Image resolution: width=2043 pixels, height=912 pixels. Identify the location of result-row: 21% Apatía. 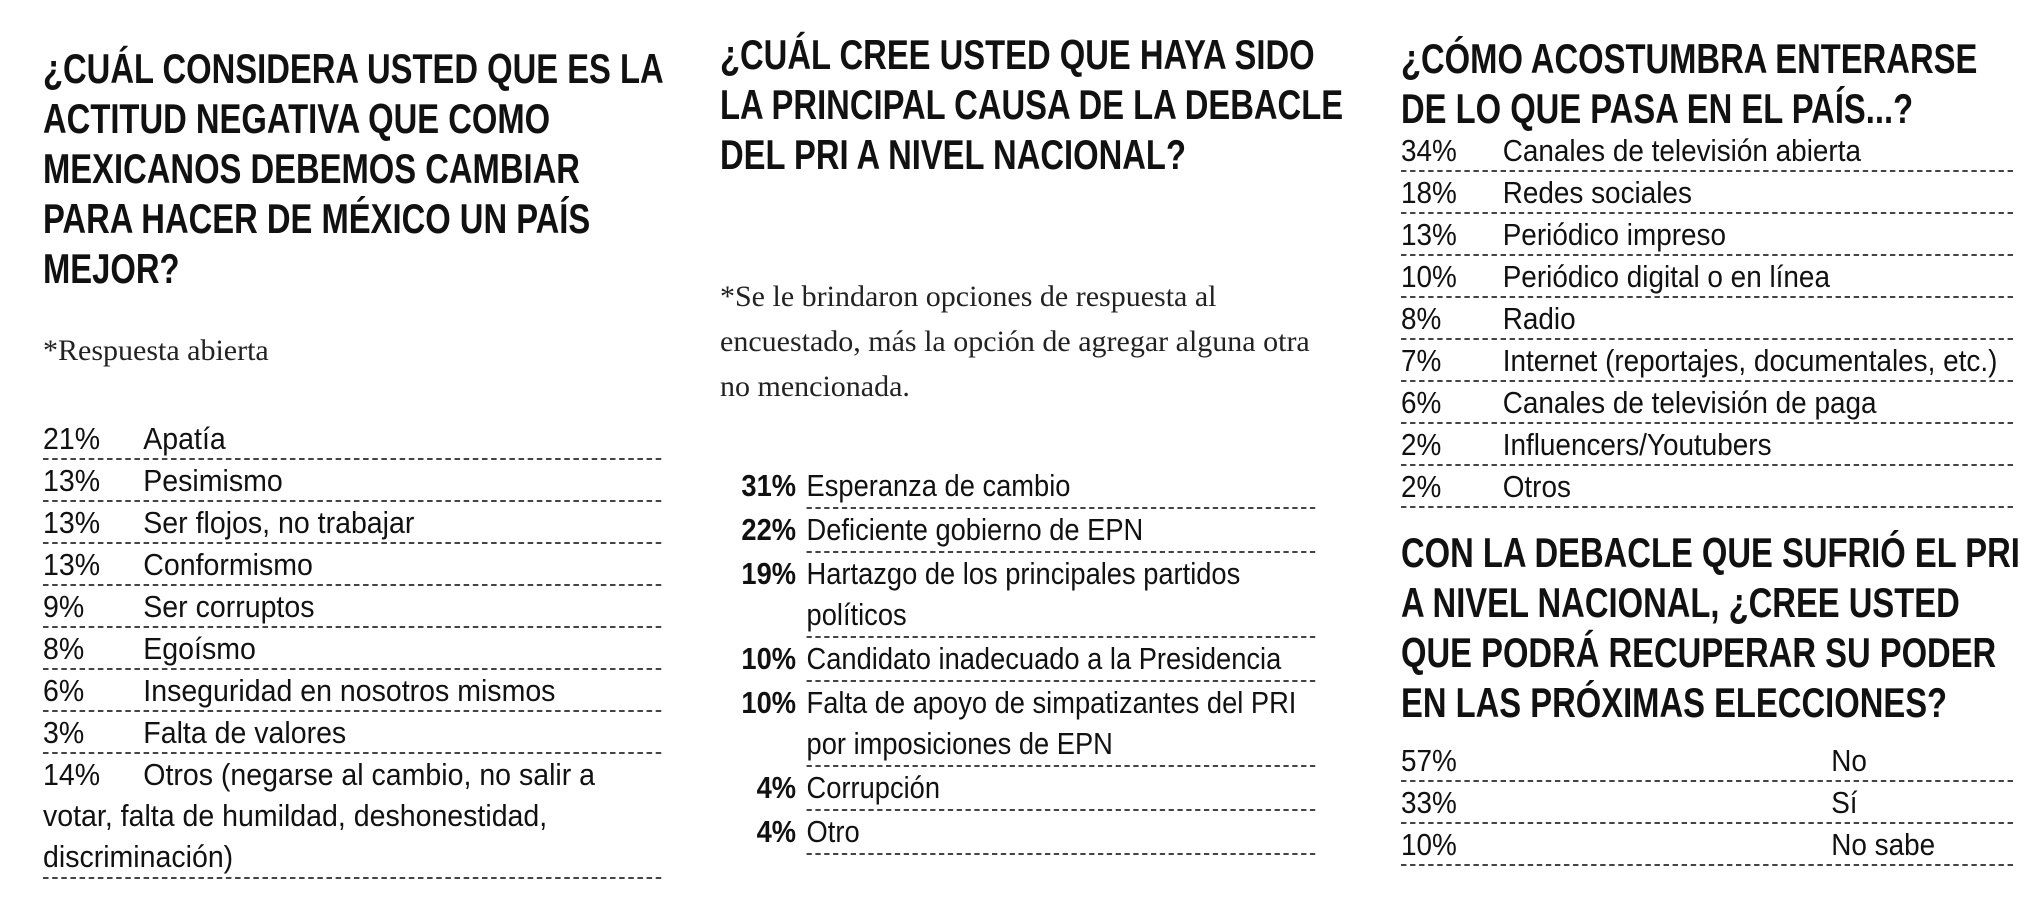
(352, 439).